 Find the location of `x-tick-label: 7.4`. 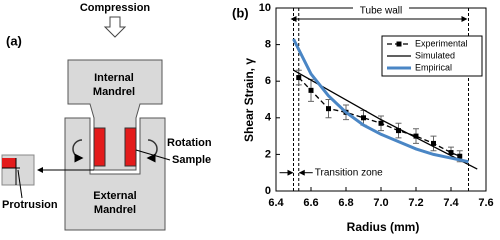

x-tick-label: 7.4 is located at coordinates (451, 203).